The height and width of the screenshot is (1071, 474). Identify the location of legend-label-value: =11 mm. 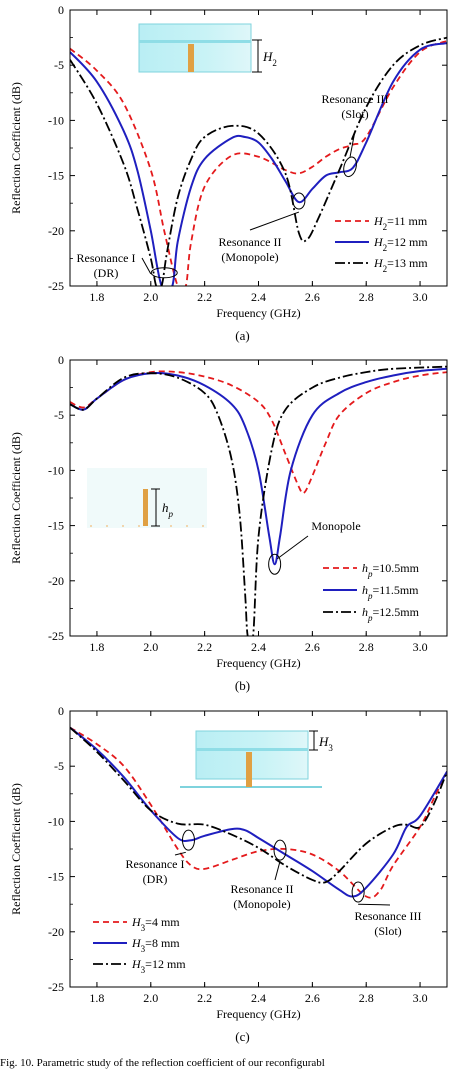
(407, 221).